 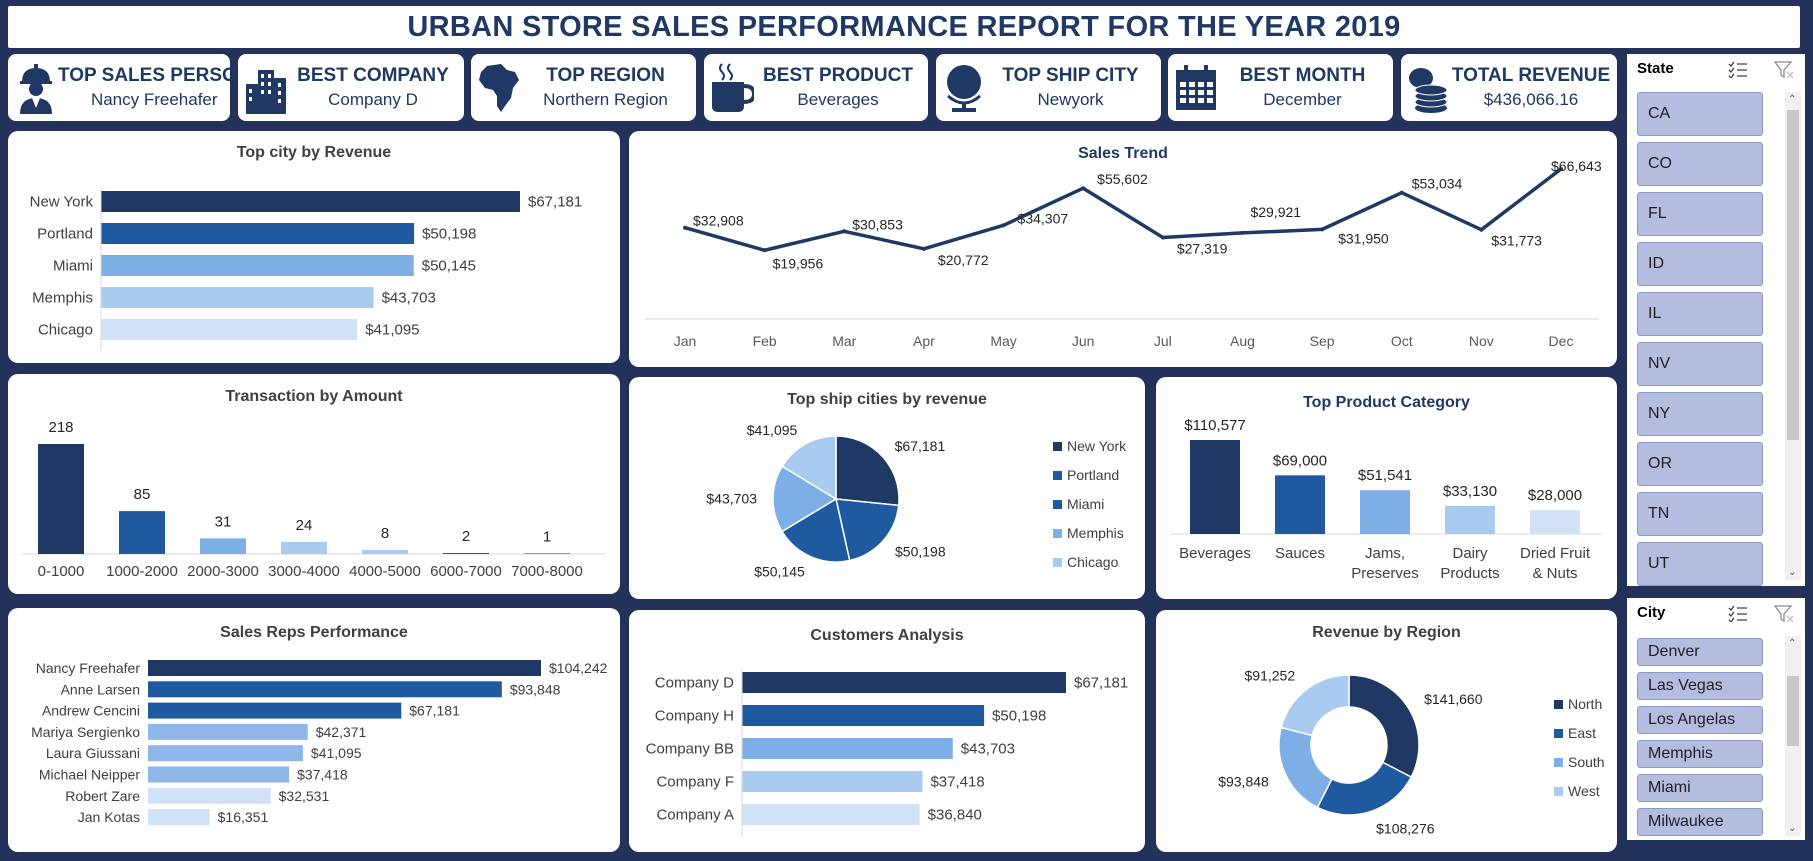 What do you see at coordinates (1584, 791) in the screenshot?
I see `legend-label: West` at bounding box center [1584, 791].